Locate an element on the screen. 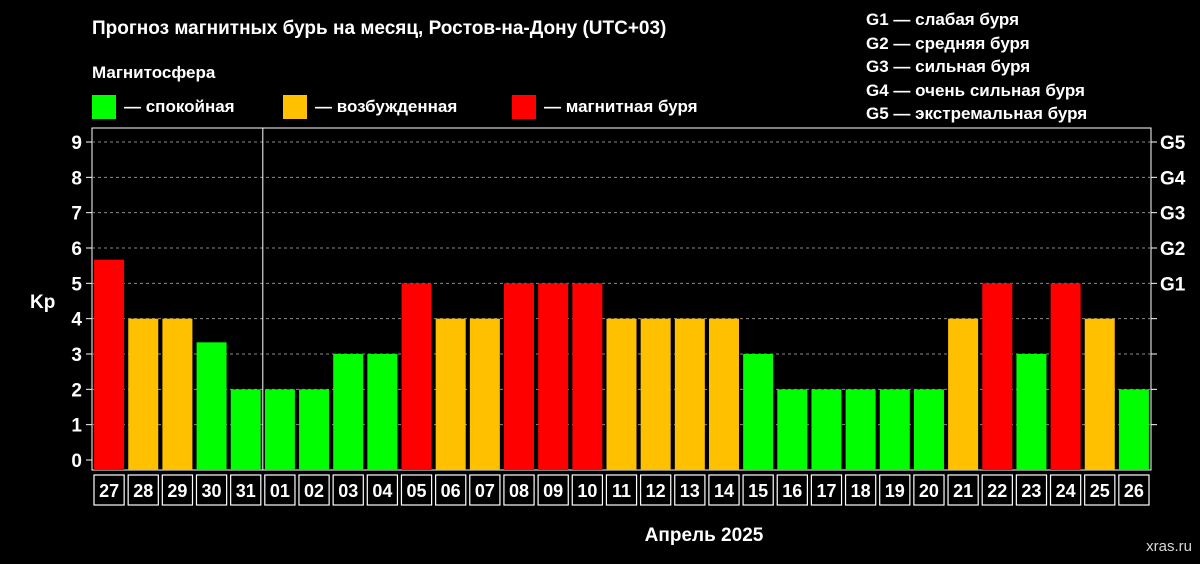 This screenshot has width=1200, height=564. x-tick-label: 08 is located at coordinates (519, 491).